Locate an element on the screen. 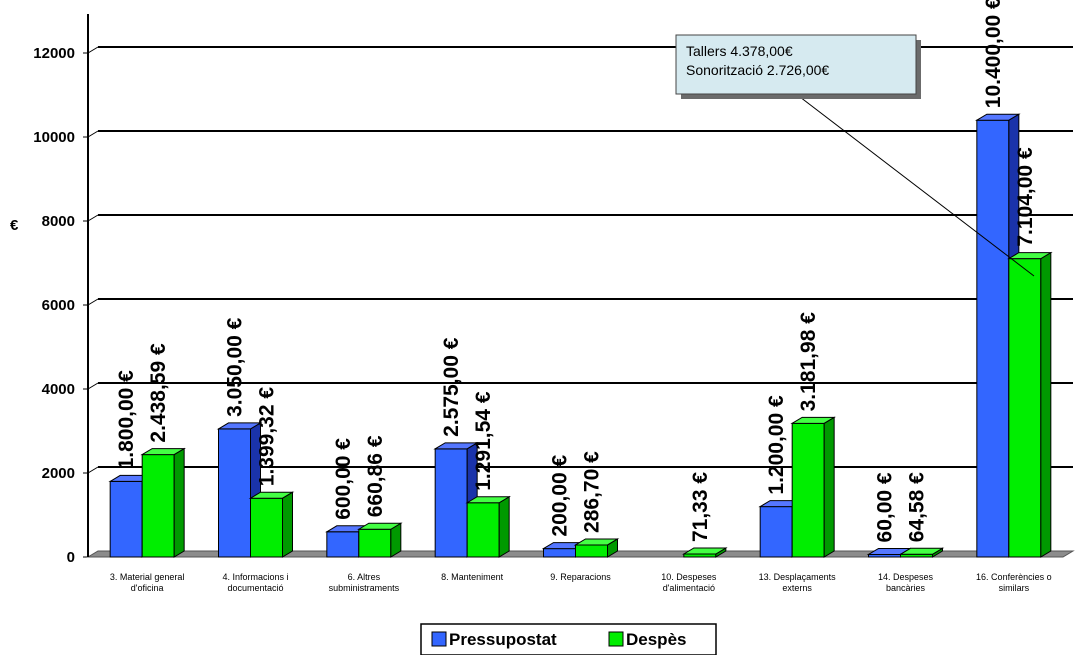 The image size is (1076, 655). data-label-desp-s: 286,70 € is located at coordinates (592, 492).